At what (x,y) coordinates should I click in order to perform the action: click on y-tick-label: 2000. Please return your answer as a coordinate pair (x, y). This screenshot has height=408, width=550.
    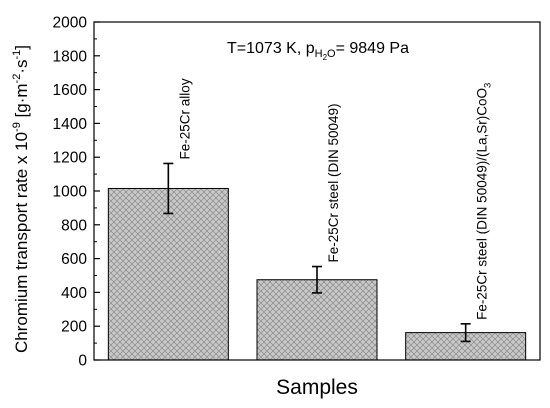
    Looking at the image, I should click on (70, 23).